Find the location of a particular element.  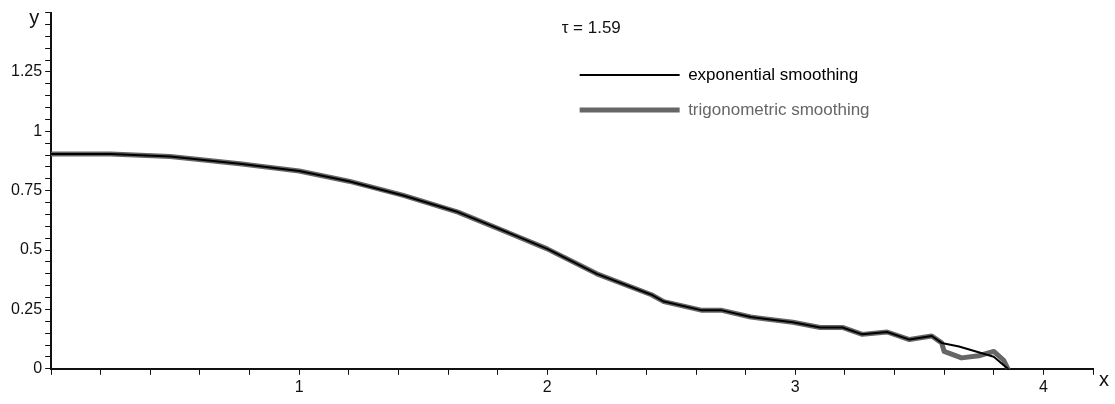

y-tick-label: 1 is located at coordinates (38, 130).